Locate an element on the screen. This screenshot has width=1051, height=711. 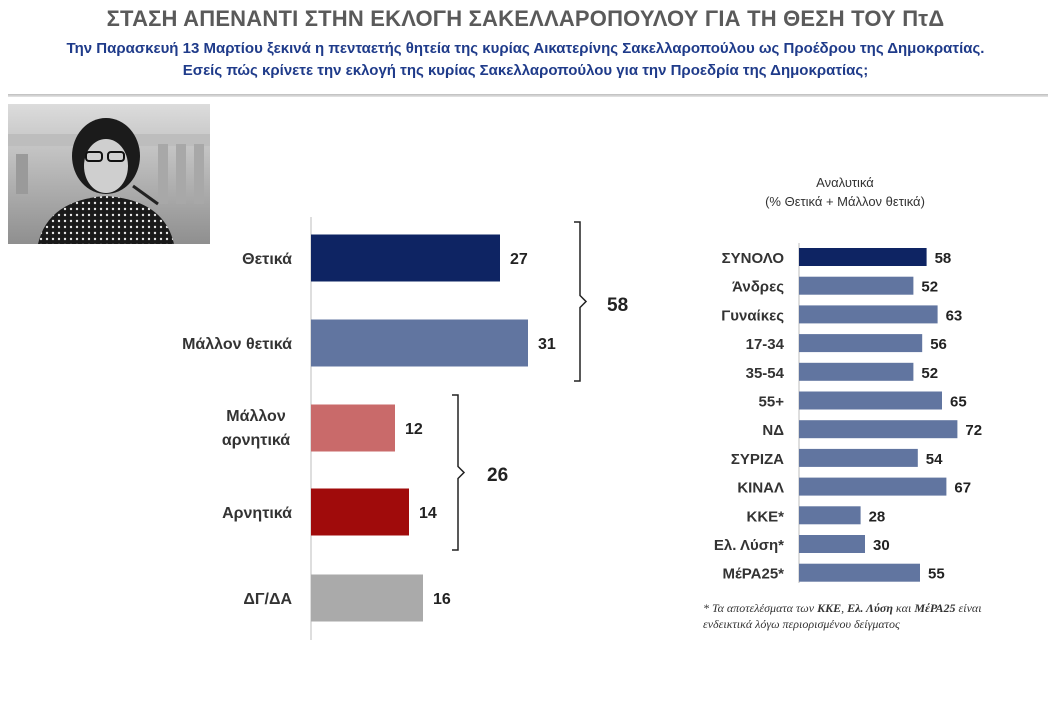
footnote-mera25: ΜέΡΑ25 is located at coordinates (935, 608).